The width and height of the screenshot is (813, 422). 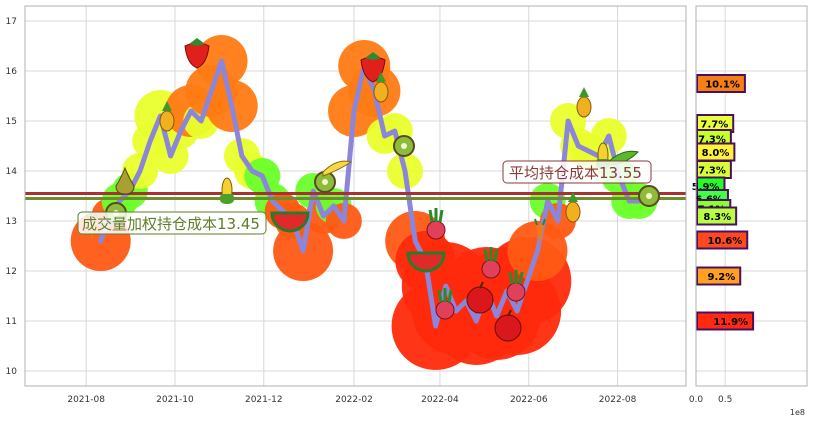 I want to click on x-tick-label: 2022-04, so click(x=440, y=400).